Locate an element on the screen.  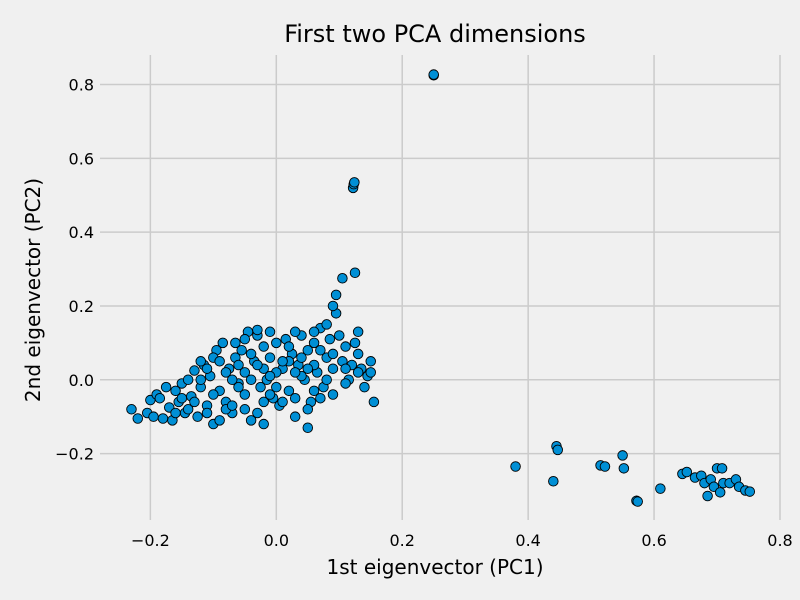
x-tick-label: −0.2 is located at coordinates (150, 540).